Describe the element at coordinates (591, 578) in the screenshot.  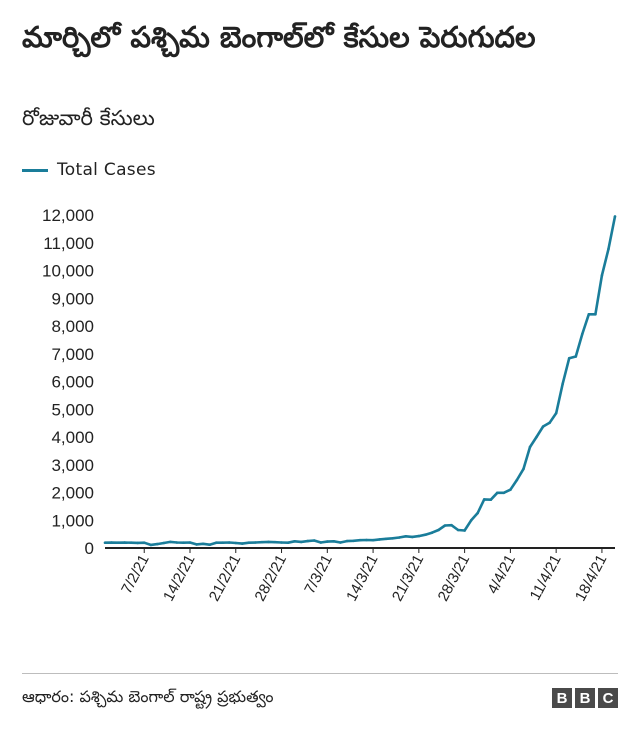
I see `x-tick-label: 18/4/21` at that location.